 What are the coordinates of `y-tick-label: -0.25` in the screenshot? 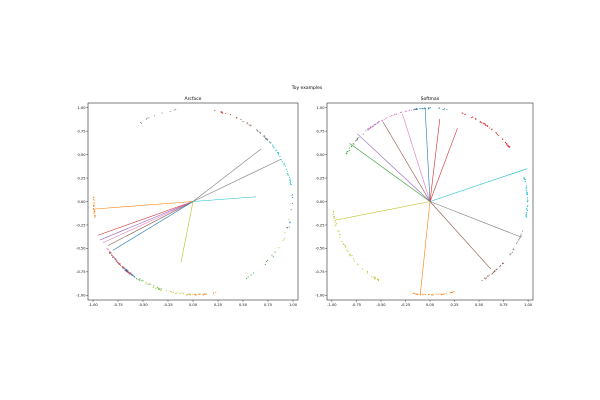 It's located at (80, 225).